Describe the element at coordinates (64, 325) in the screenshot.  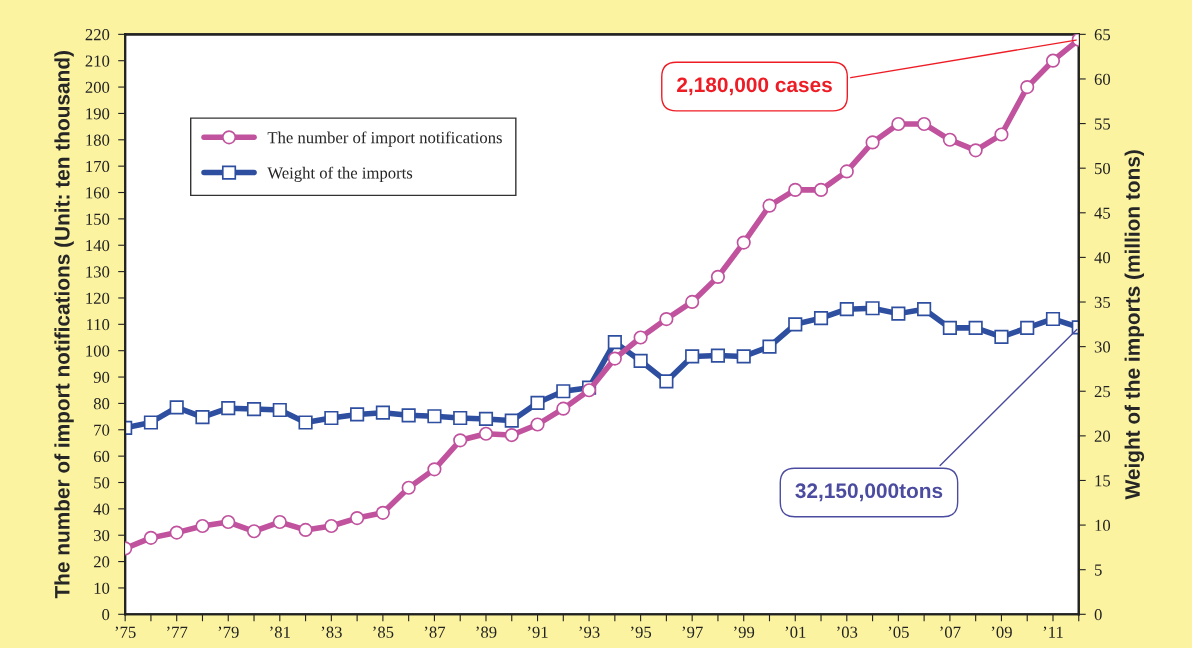
I see `y-axis-title: The number of import notifications (Unit: ten thousand)` at that location.